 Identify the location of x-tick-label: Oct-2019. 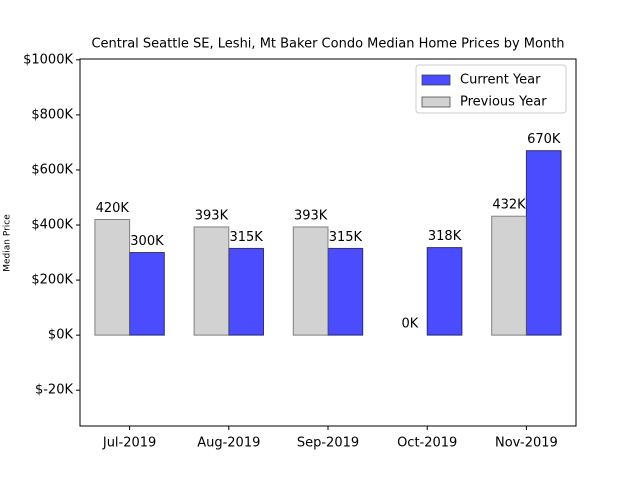
(427, 443).